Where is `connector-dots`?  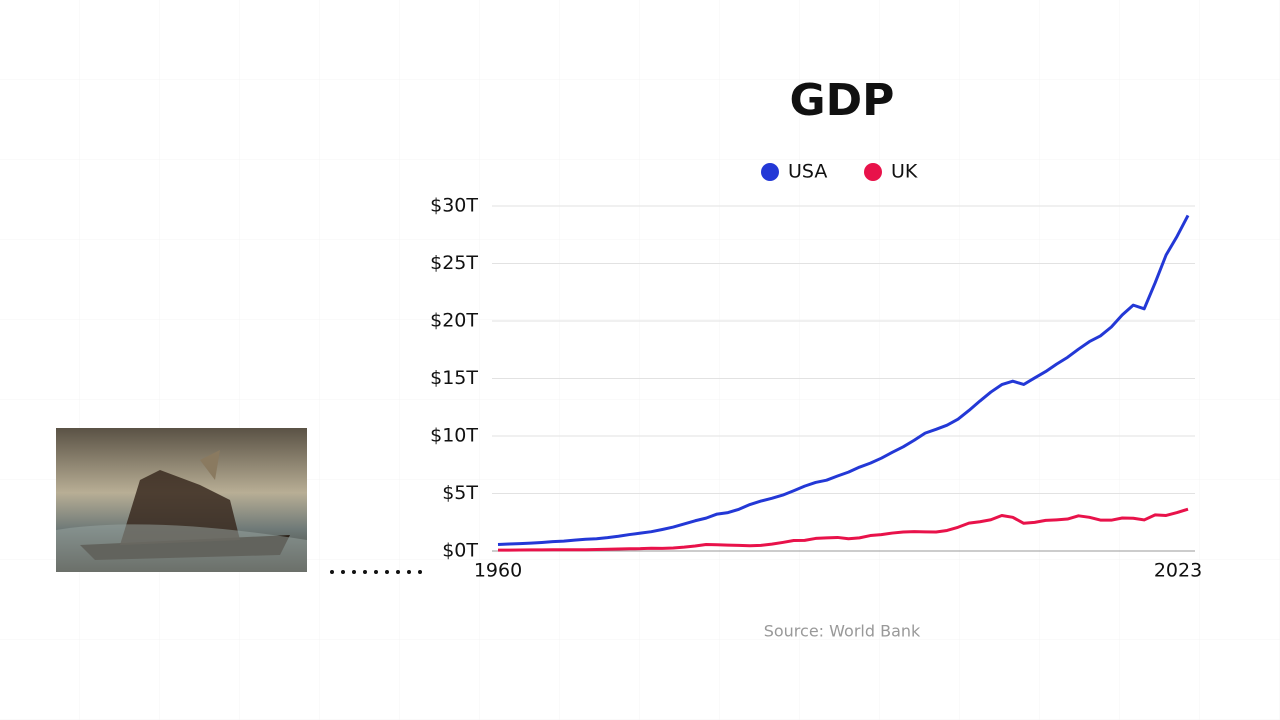
connector-dots is located at coordinates (376, 572).